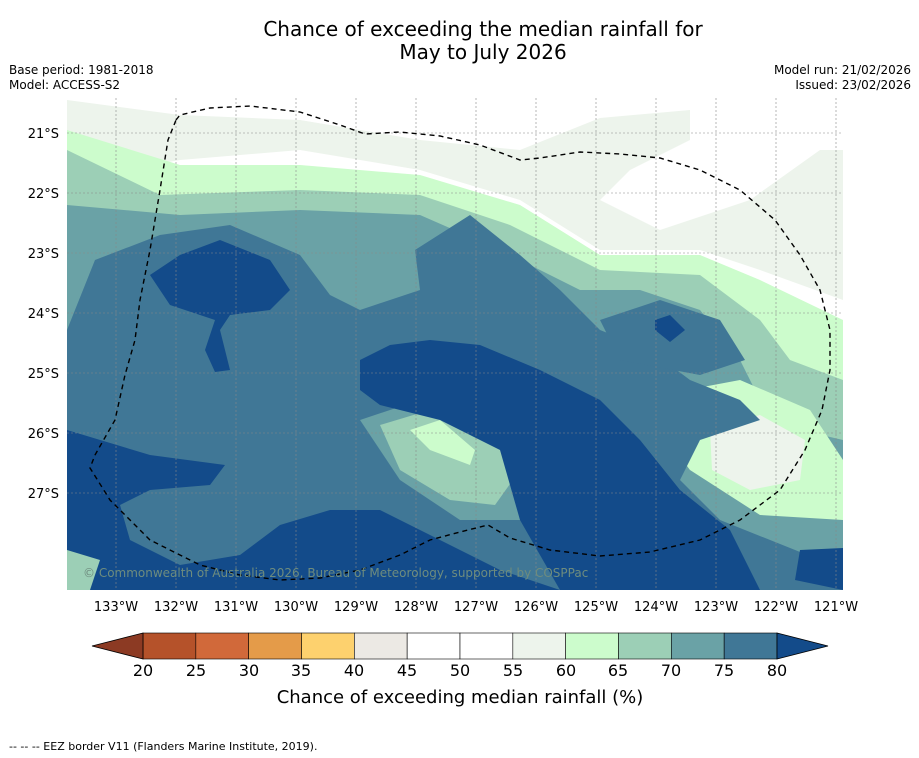 Image resolution: width=919 pixels, height=758 pixels. I want to click on colorbar-segments, so click(460, 646).